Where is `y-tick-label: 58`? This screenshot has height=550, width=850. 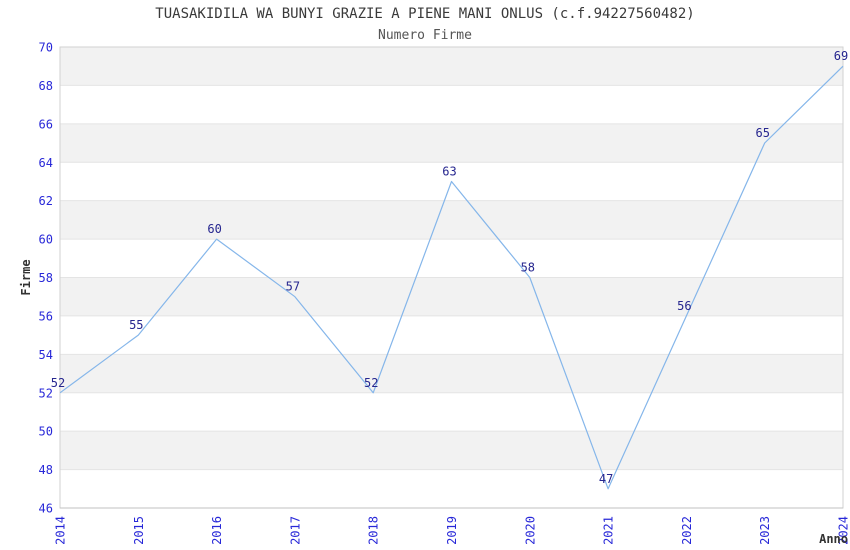 y-tick-label: 58 is located at coordinates (46, 278).